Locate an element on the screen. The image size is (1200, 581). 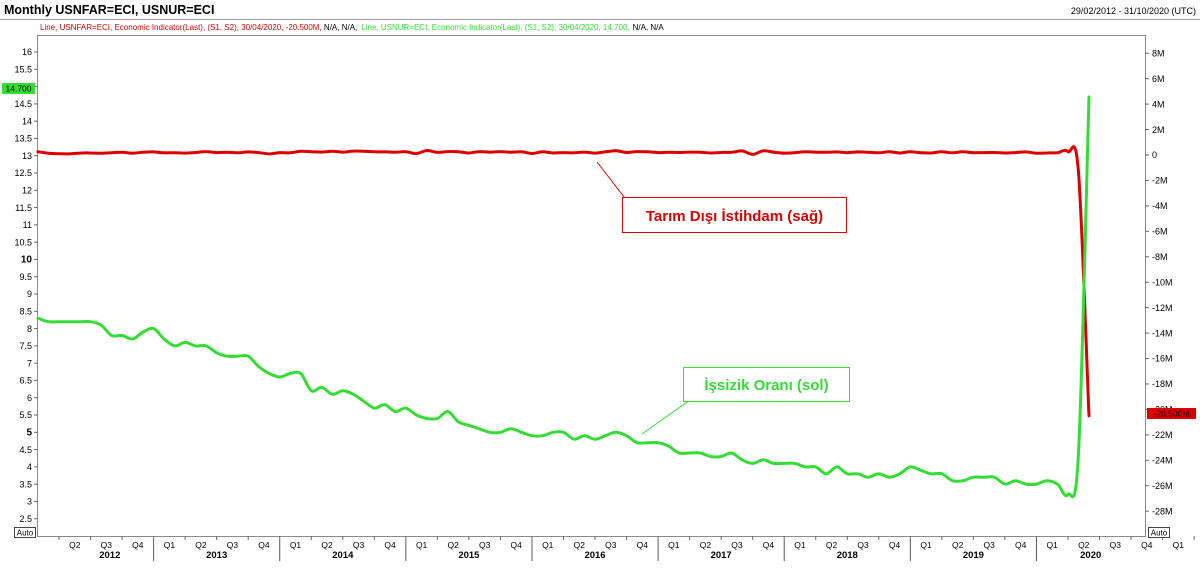
x-year-label: 2018 is located at coordinates (847, 555).